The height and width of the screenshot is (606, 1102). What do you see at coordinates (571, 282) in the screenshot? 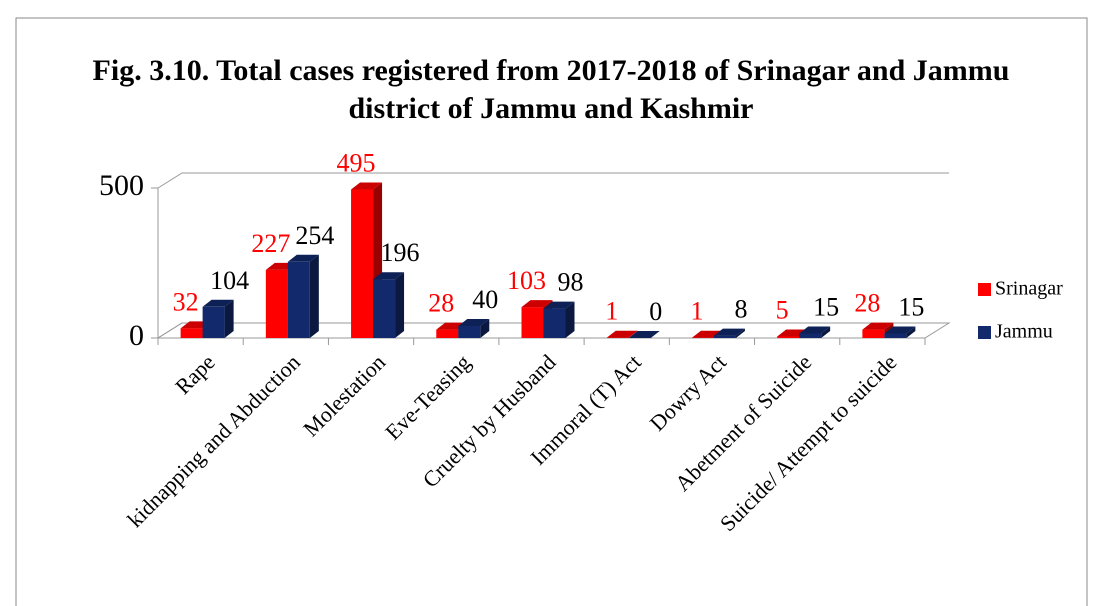
I see `data-label: 98` at bounding box center [571, 282].